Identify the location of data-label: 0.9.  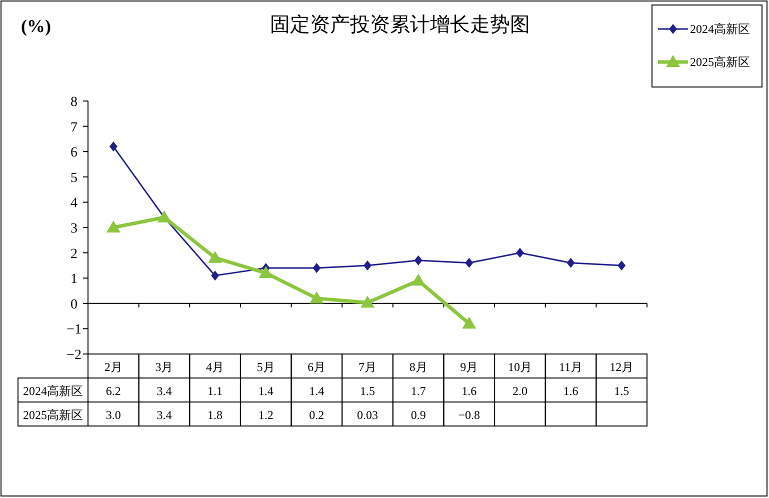
(418, 415).